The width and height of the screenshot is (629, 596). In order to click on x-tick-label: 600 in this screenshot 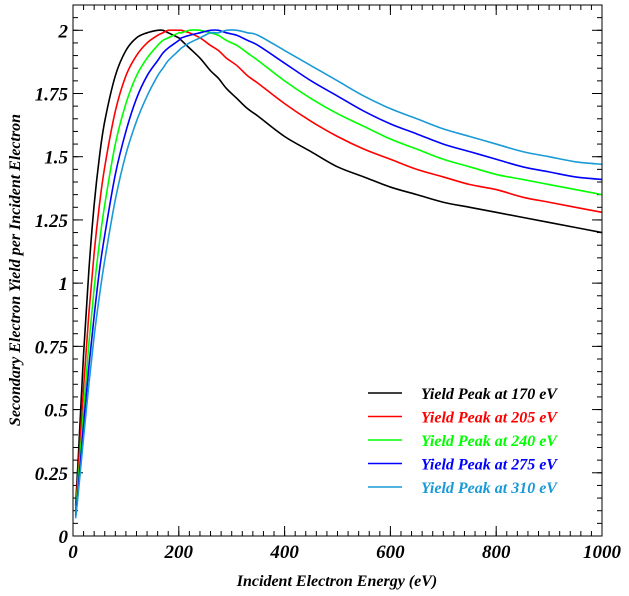, I will do `click(390, 552)`.